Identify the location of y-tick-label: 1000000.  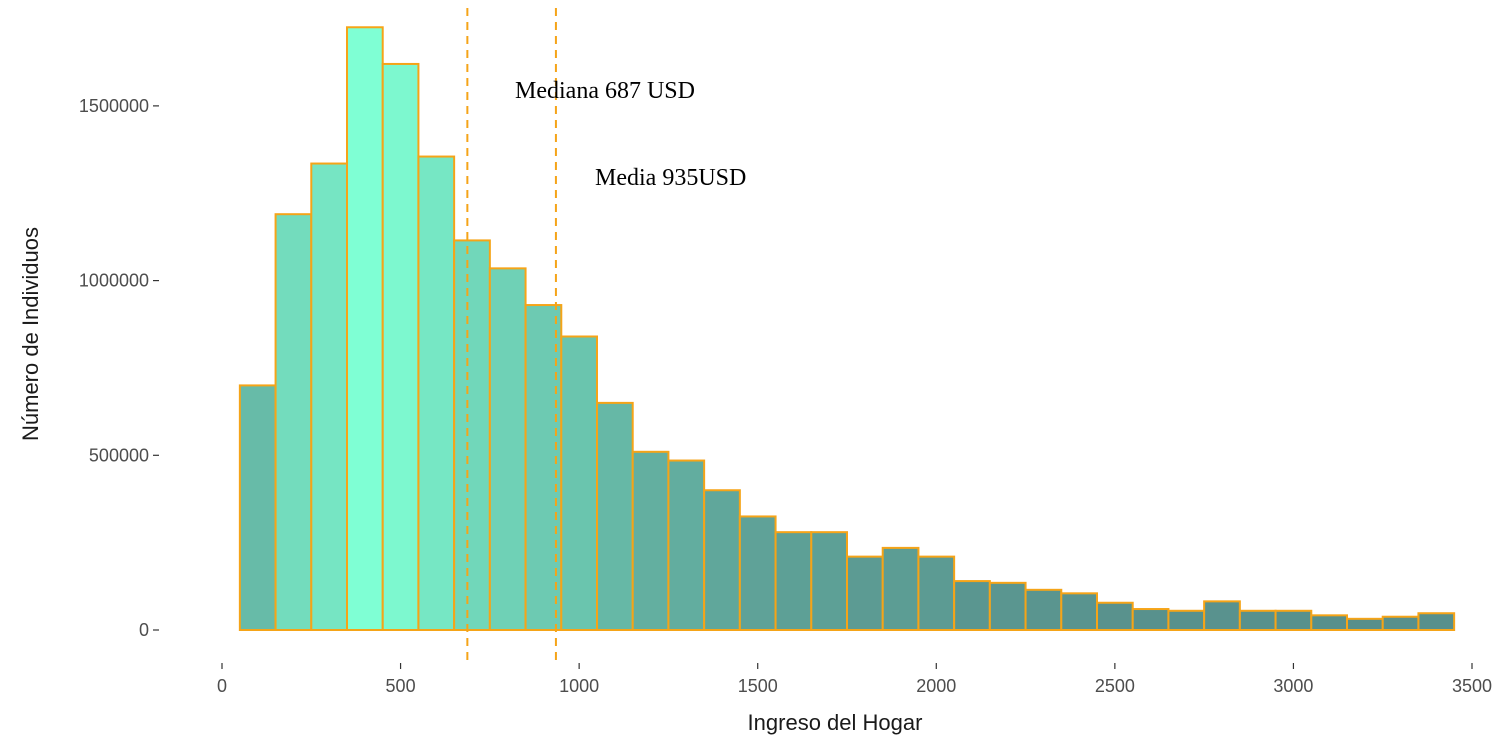
(114, 281).